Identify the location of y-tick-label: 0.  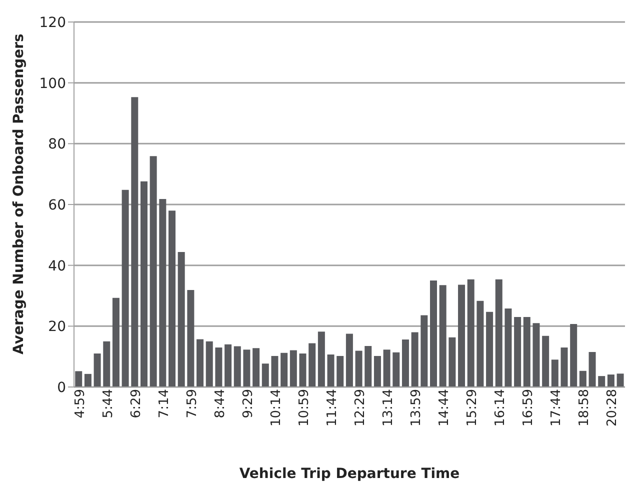
(61, 388).